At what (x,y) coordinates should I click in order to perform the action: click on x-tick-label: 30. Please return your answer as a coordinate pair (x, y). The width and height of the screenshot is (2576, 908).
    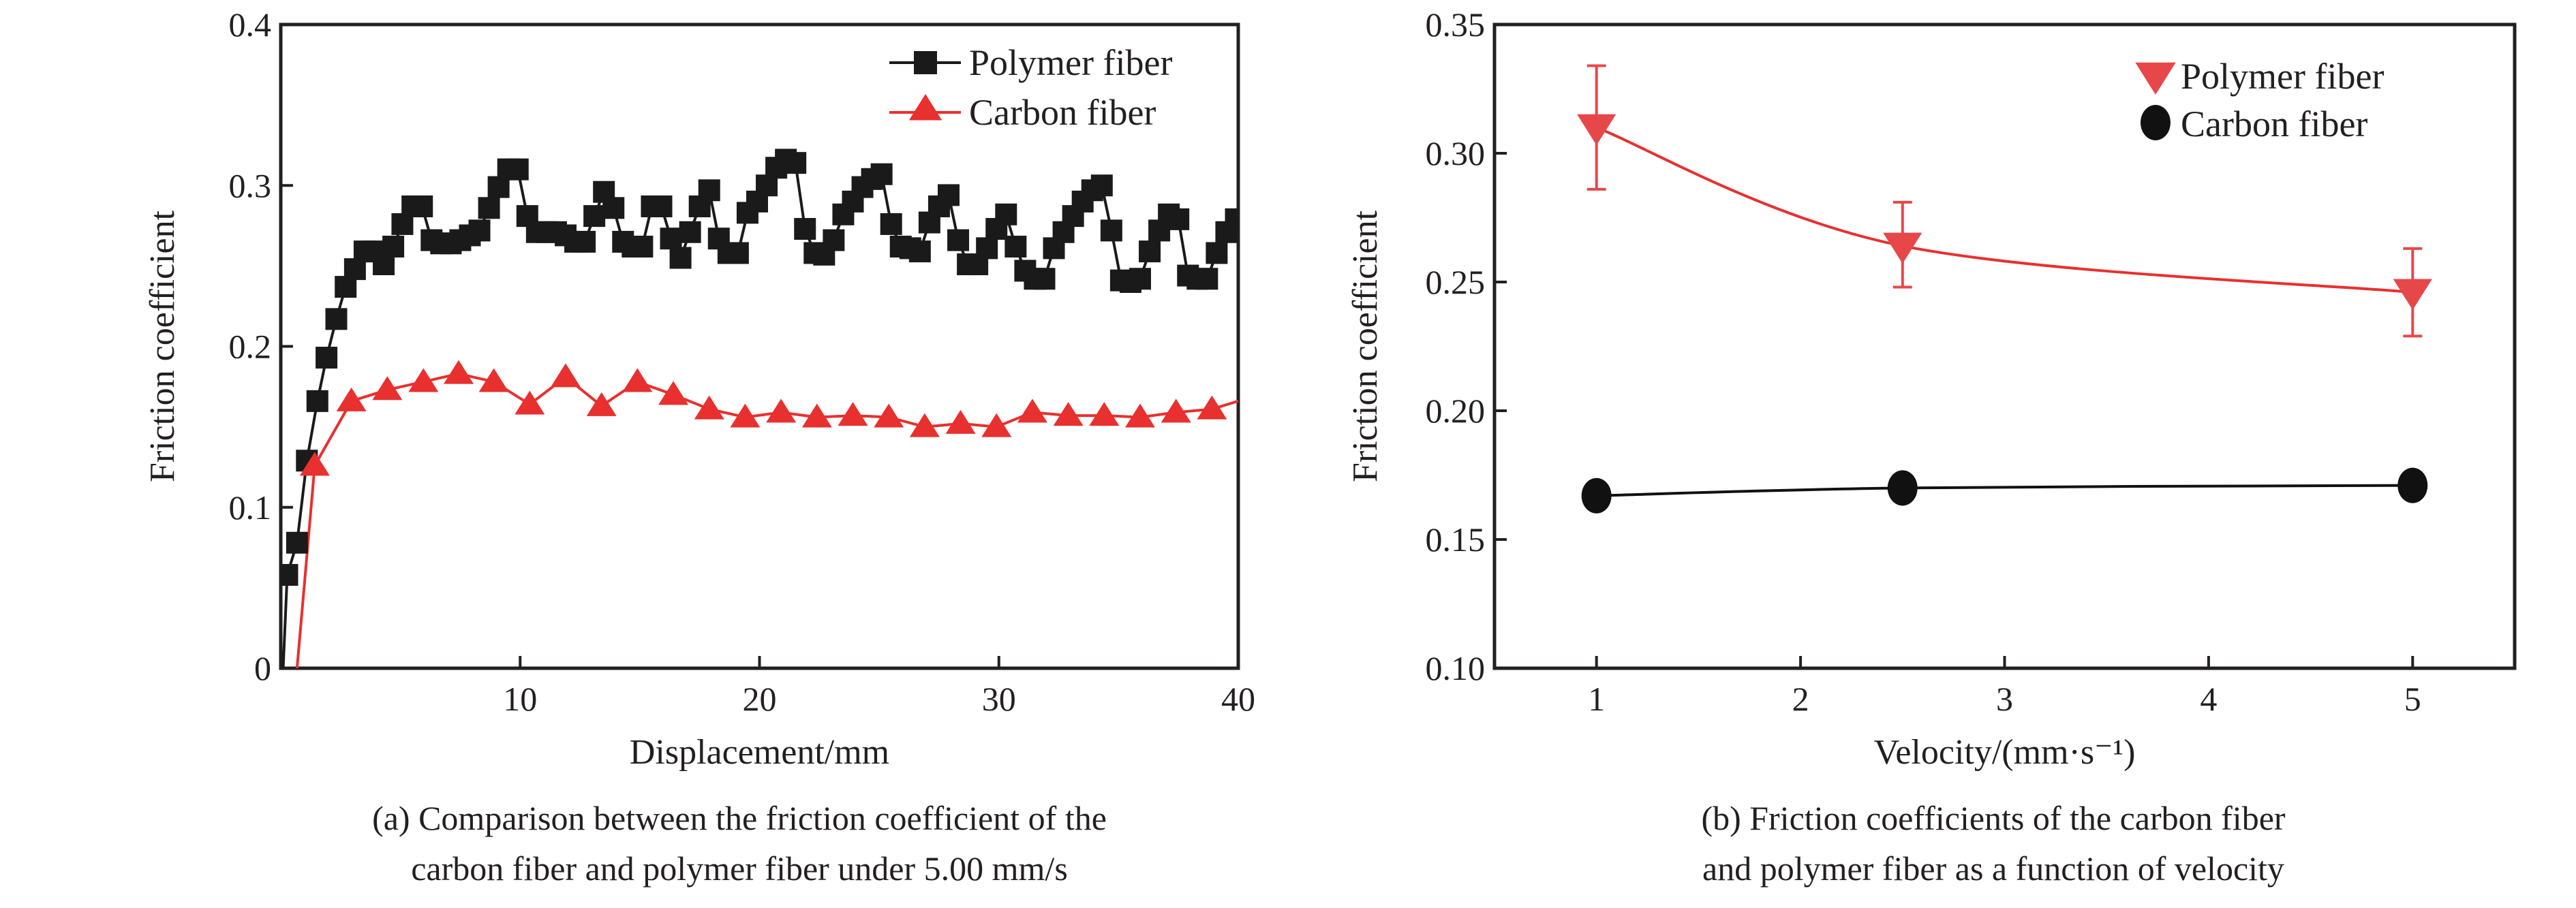
    Looking at the image, I should click on (999, 699).